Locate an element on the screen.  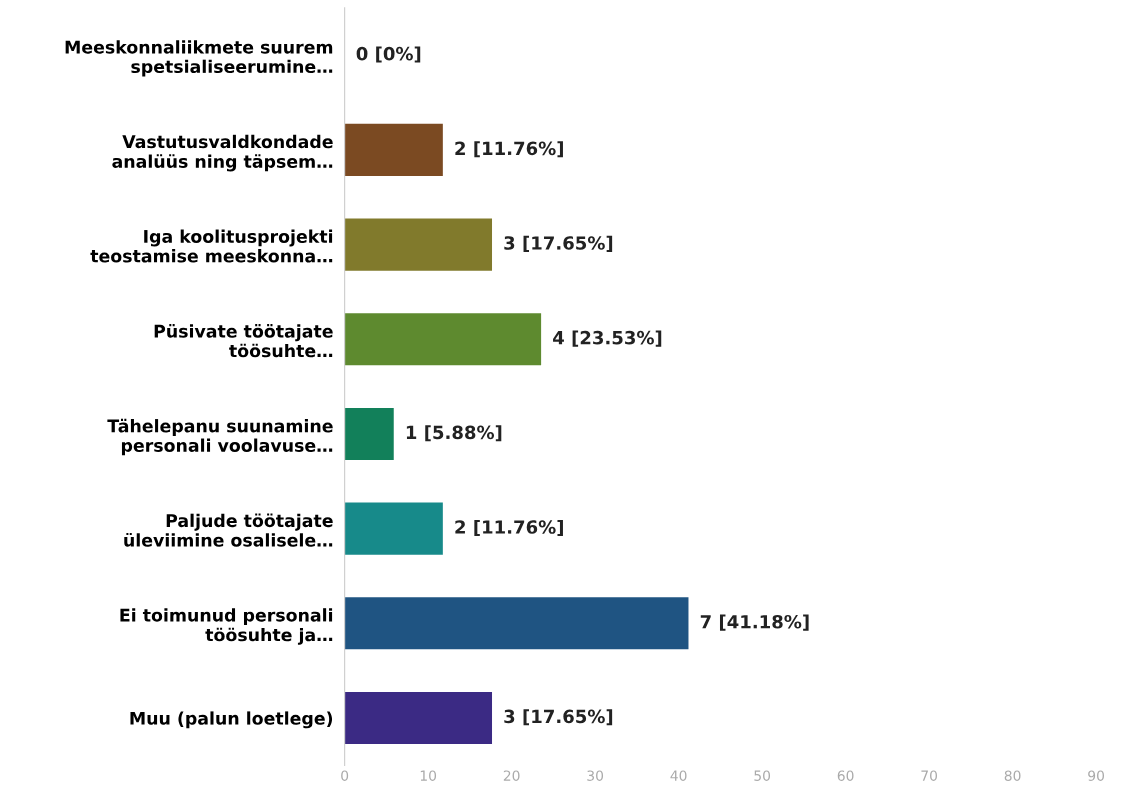
x-tick-label: 80 is located at coordinates (1012, 775).